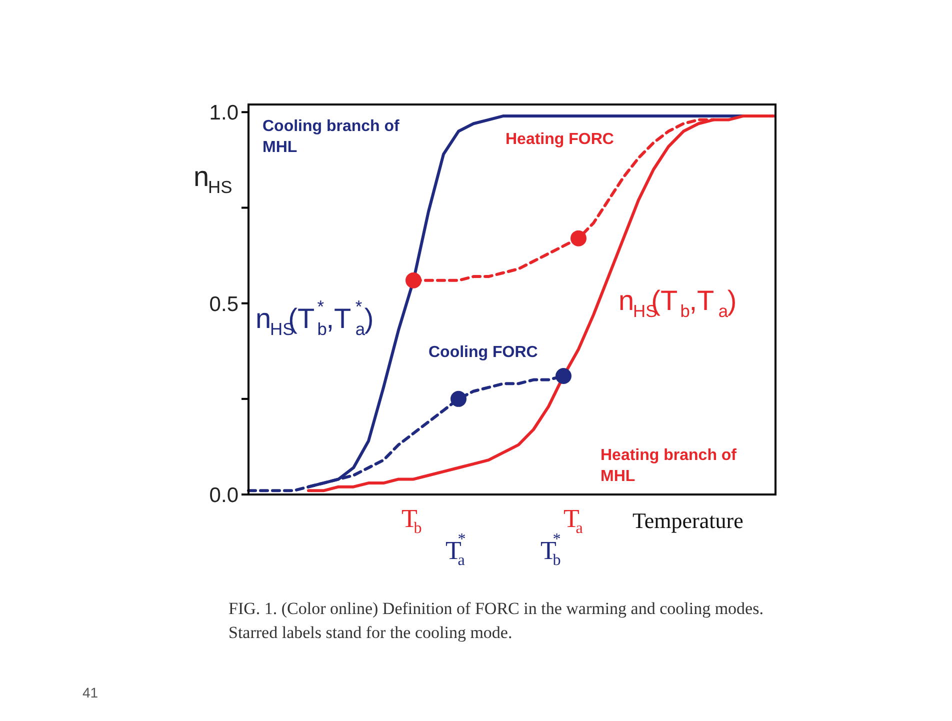 This screenshot has width=952, height=721. I want to click on y-tick-label: 1.0, so click(224, 113).